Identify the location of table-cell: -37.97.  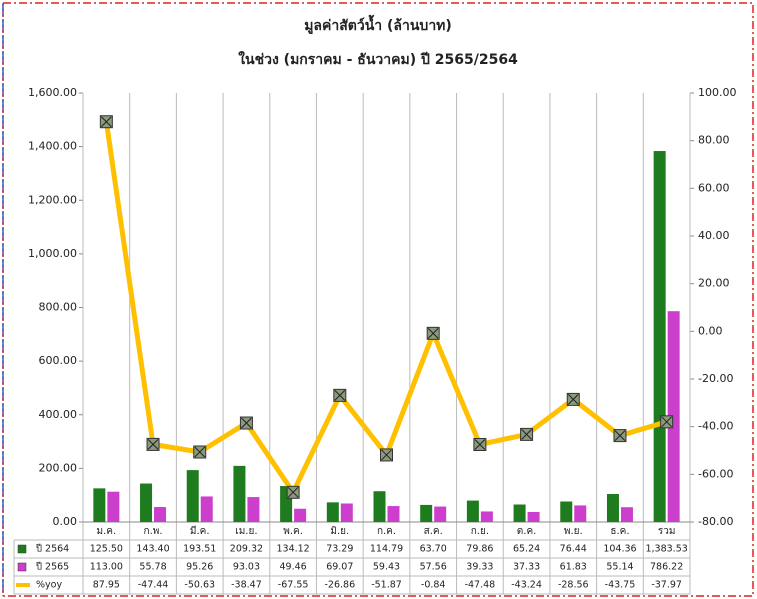
(666, 585).